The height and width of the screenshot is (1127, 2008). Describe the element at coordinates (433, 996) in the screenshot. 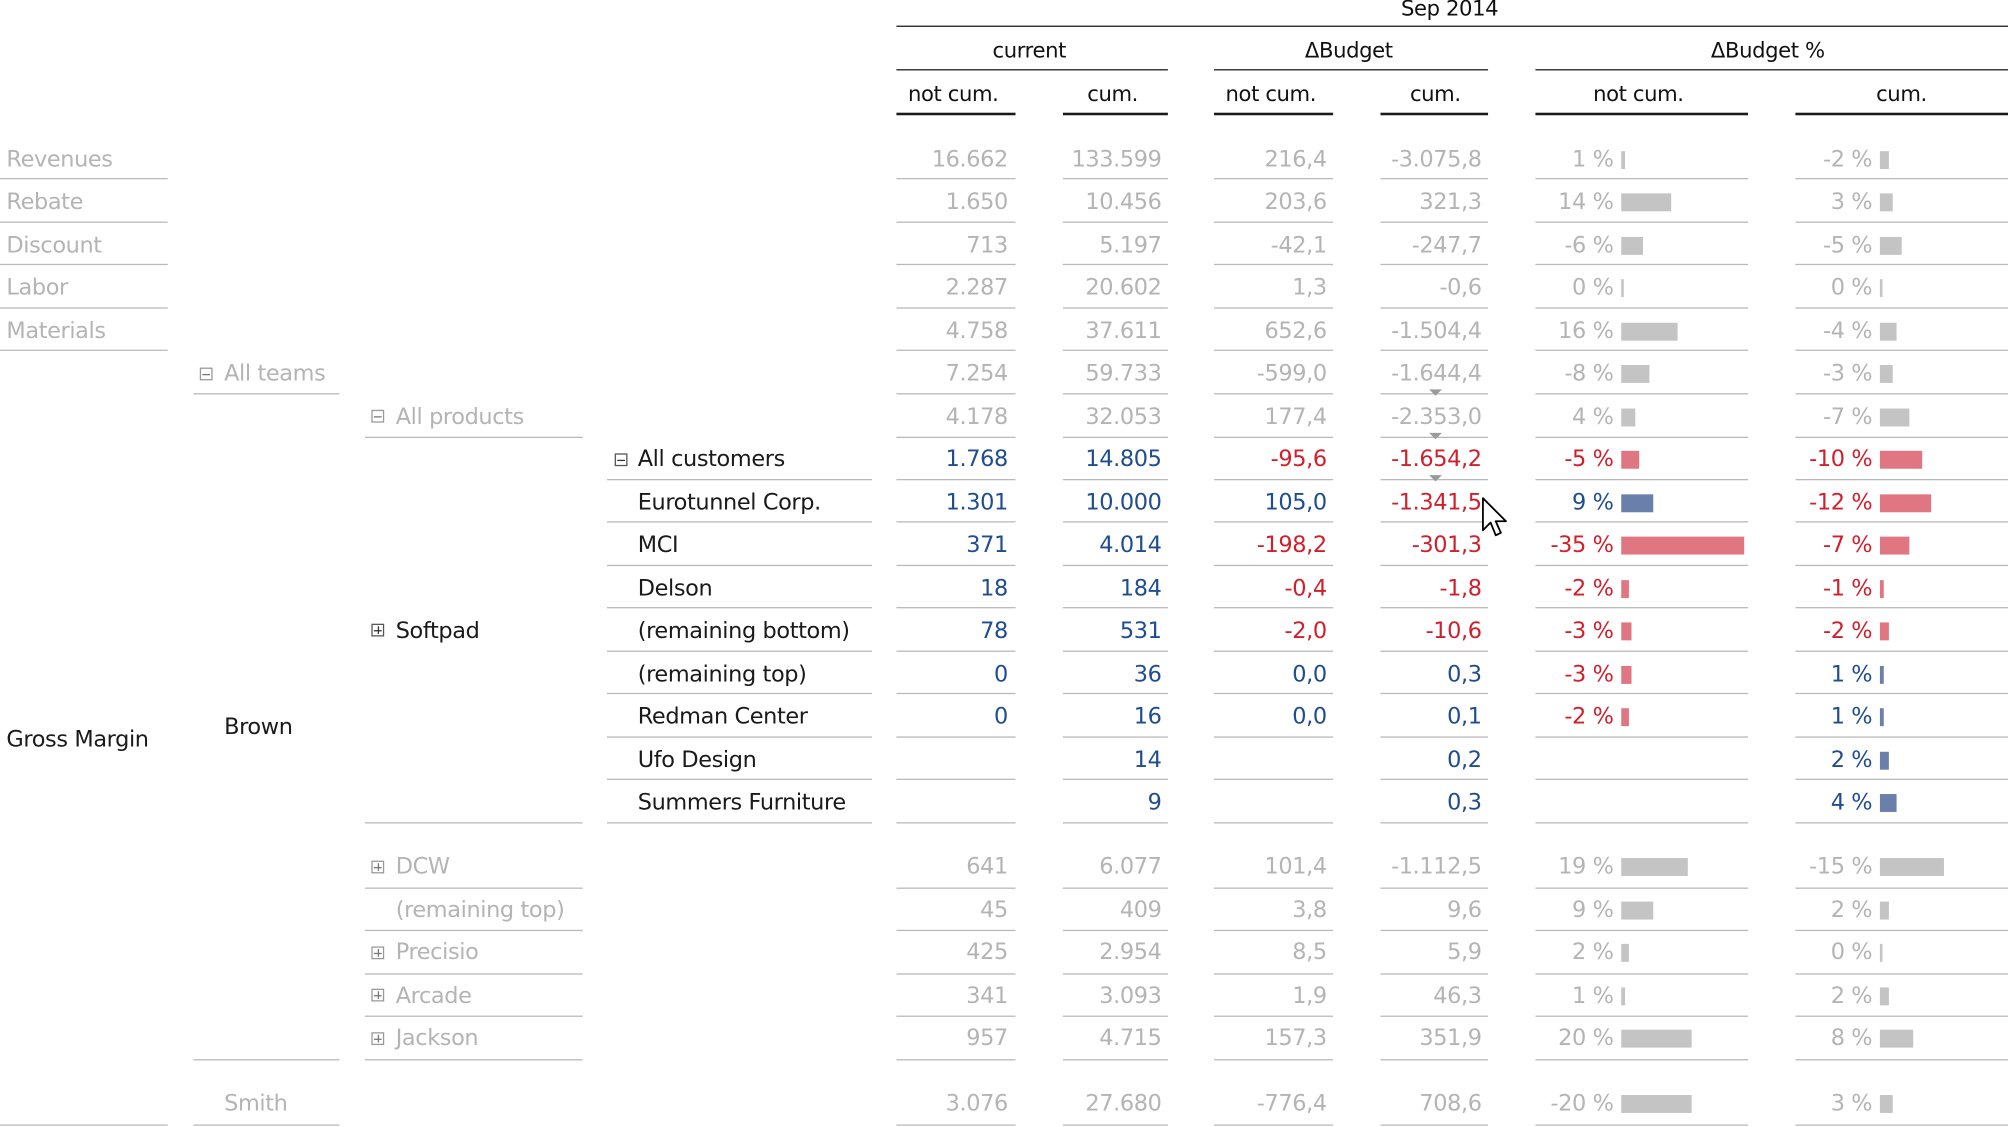

I see `row-label-arcade: Arcade` at that location.